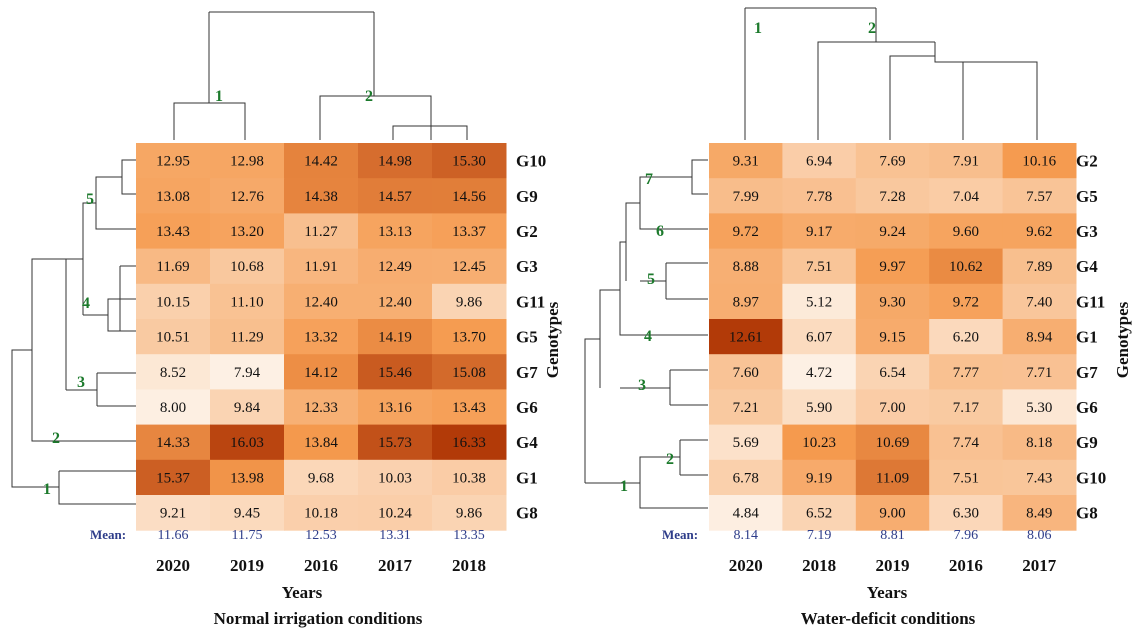 The height and width of the screenshot is (632, 1136). I want to click on row-label: G5, so click(527, 337).